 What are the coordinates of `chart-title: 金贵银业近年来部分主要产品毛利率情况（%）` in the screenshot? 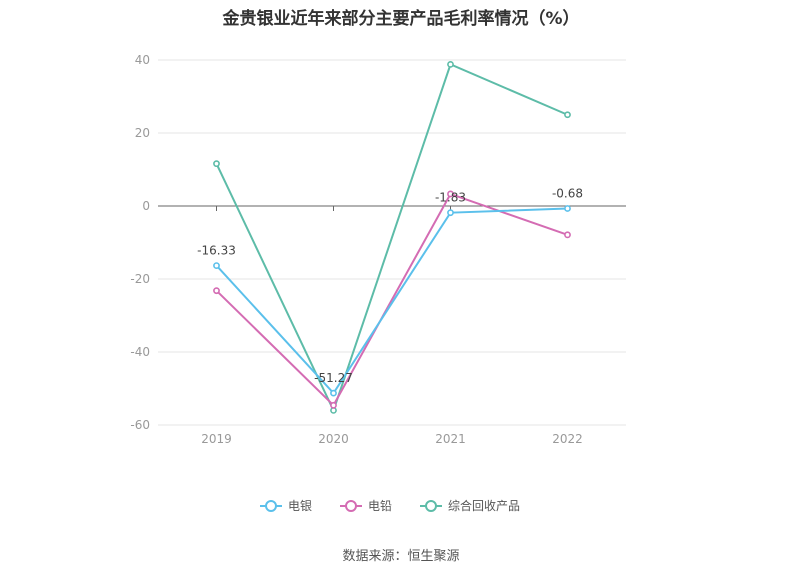 It's located at (401, 19).